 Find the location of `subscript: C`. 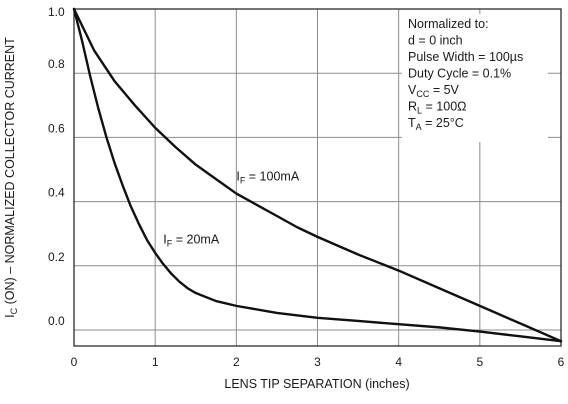

subscript: C is located at coordinates (14, 310).